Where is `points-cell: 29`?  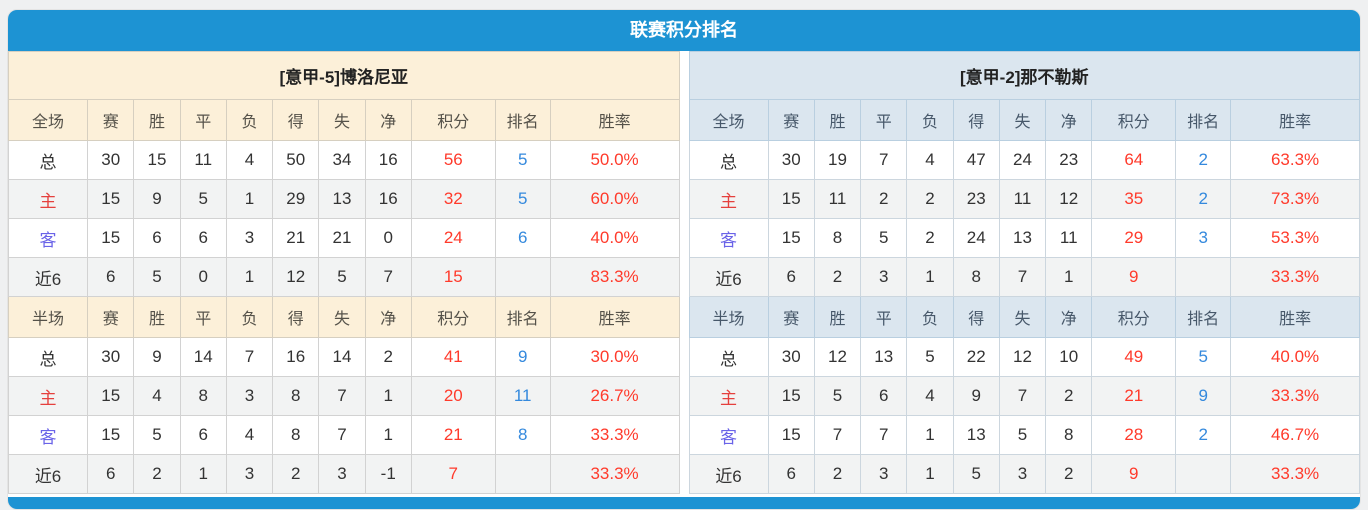
points-cell: 29 is located at coordinates (1134, 238).